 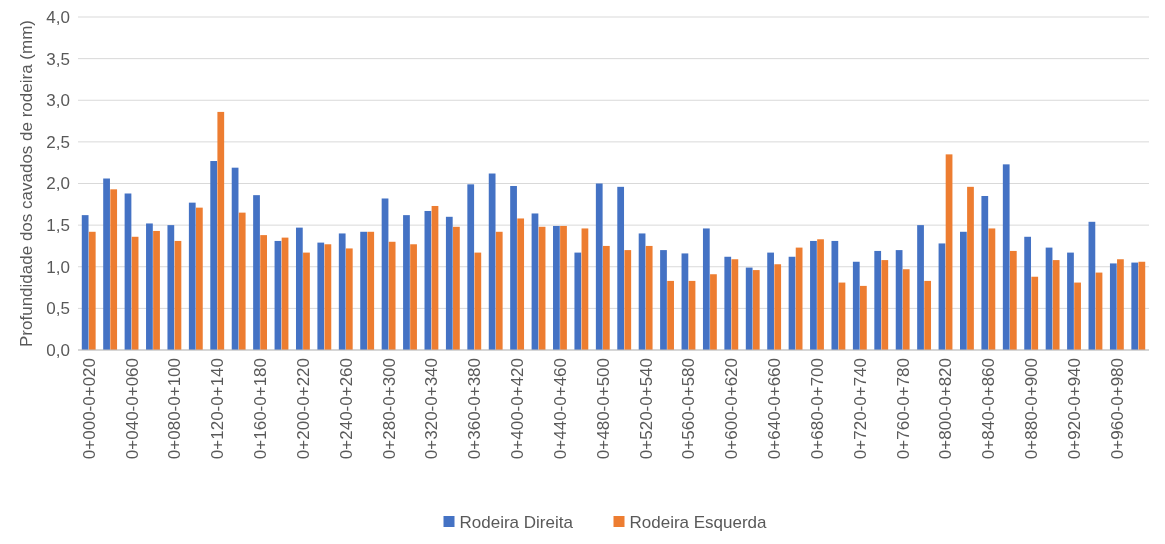 What do you see at coordinates (432, 409) in the screenshot?
I see `x-tick-label: 0+320-0+340` at bounding box center [432, 409].